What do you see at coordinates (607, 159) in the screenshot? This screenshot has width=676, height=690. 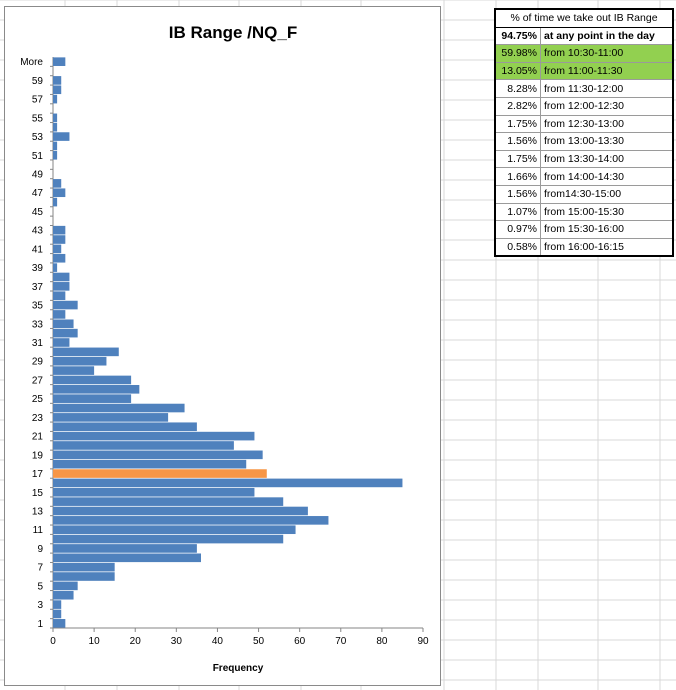 I see `row-description: from 13:30-14:00` at bounding box center [607, 159].